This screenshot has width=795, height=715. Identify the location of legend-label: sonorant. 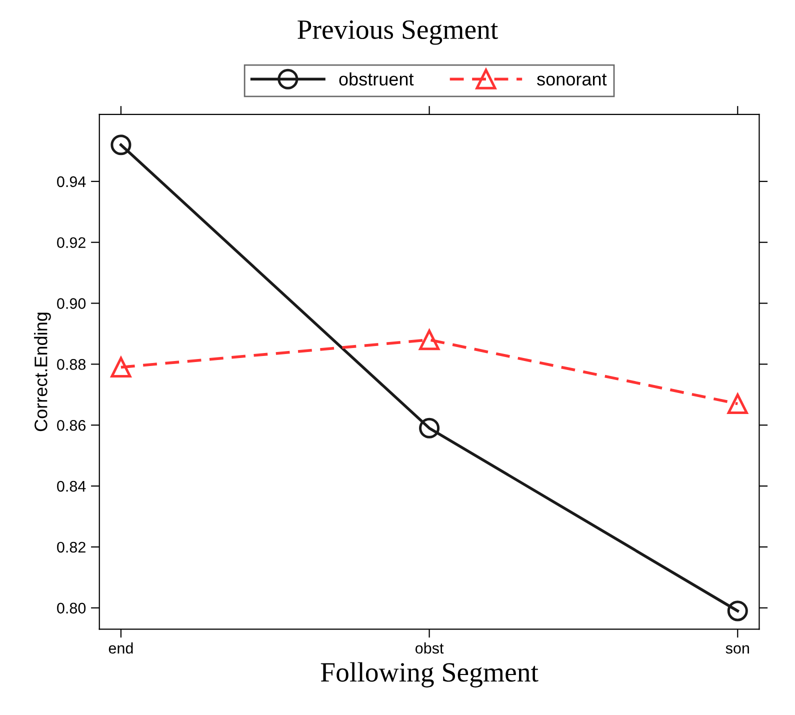
(572, 80).